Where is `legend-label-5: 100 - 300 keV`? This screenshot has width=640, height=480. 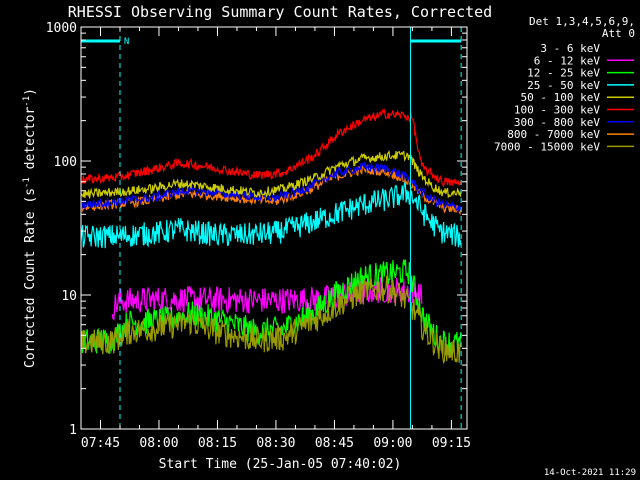 legend-label-5: 100 - 300 keV is located at coordinates (557, 110).